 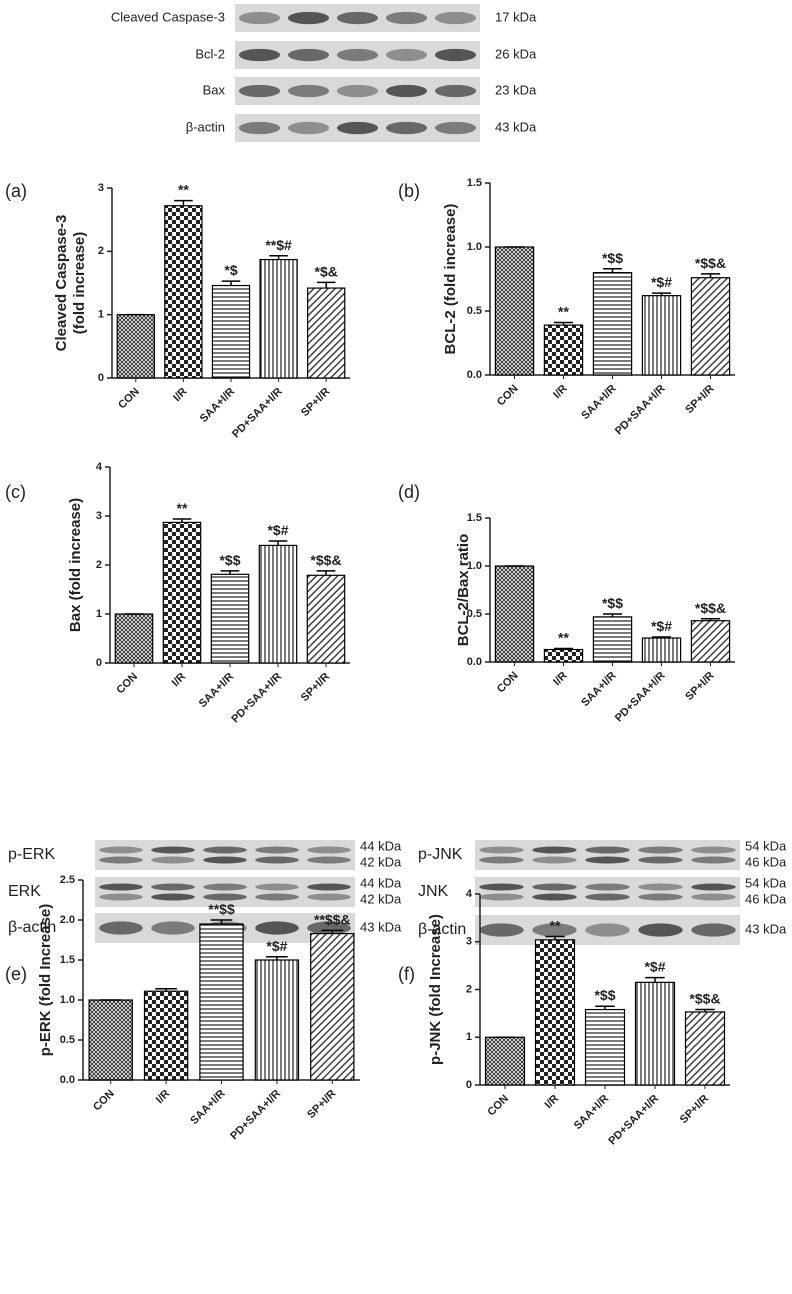 What do you see at coordinates (766, 845) in the screenshot?
I see `kda-label: 54 kDa` at bounding box center [766, 845].